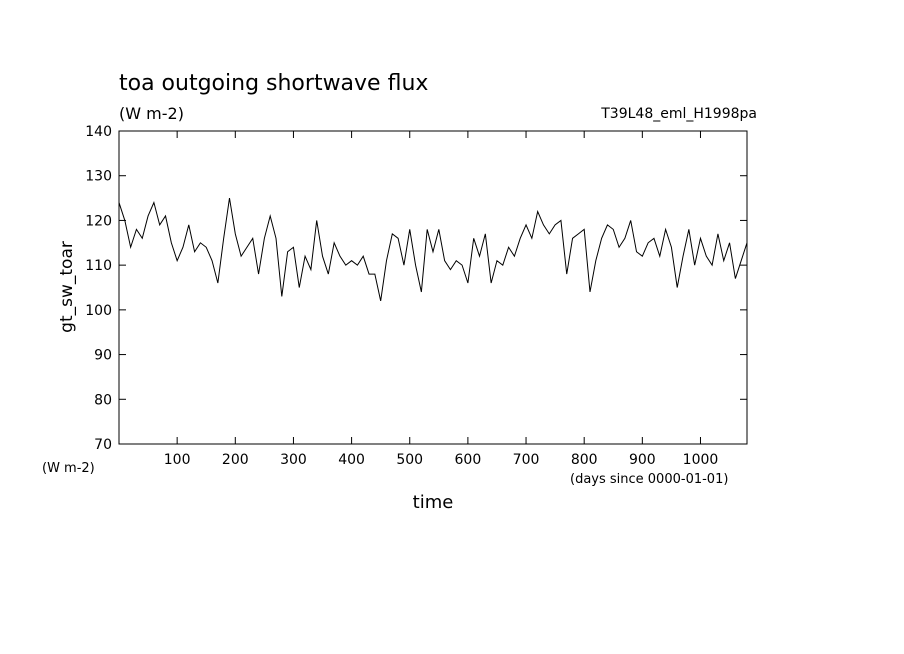  What do you see at coordinates (98, 266) in the screenshot?
I see `y-tick-label: 110` at bounding box center [98, 266].